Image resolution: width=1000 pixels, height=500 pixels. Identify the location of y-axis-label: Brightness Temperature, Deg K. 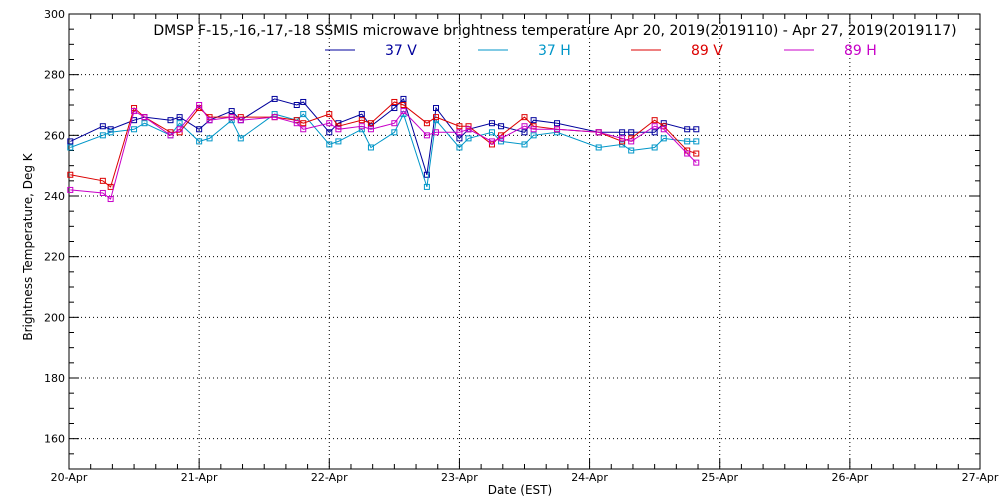
(28, 246).